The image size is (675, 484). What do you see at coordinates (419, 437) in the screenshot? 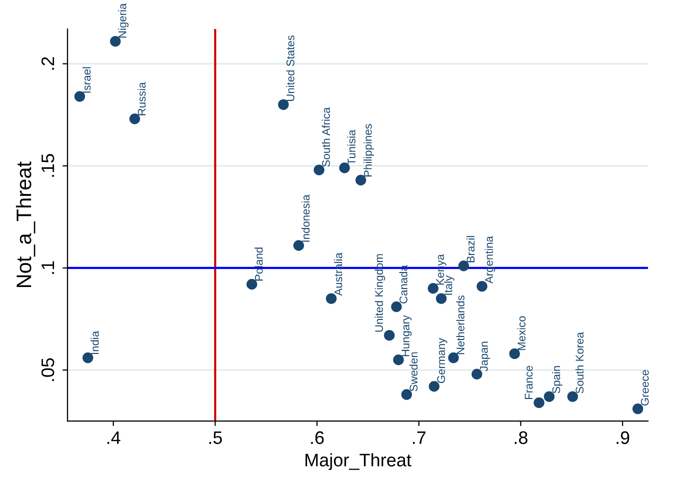
I see `x-tick-label: .7` at bounding box center [419, 437].